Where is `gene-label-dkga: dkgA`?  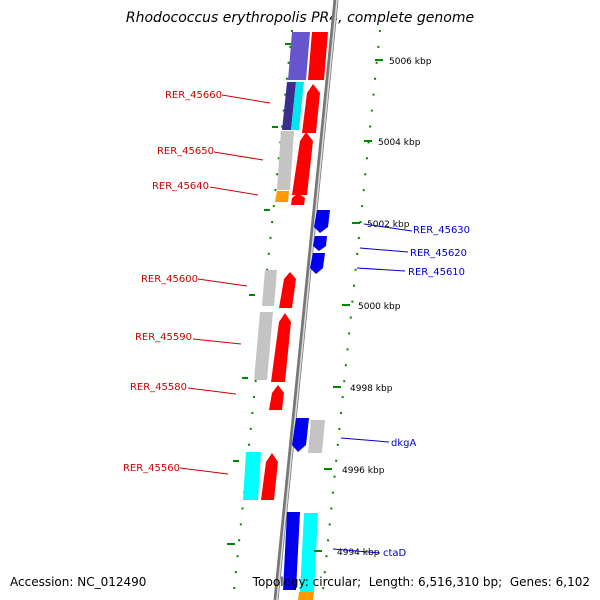
gene-label-dkga: dkgA is located at coordinates (403, 443).